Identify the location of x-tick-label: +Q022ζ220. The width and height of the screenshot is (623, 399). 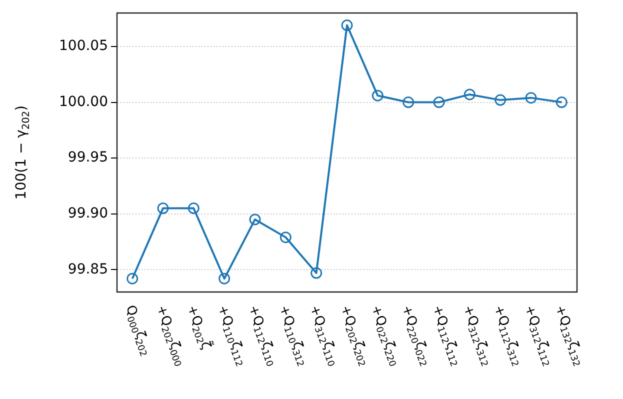
(383, 335).